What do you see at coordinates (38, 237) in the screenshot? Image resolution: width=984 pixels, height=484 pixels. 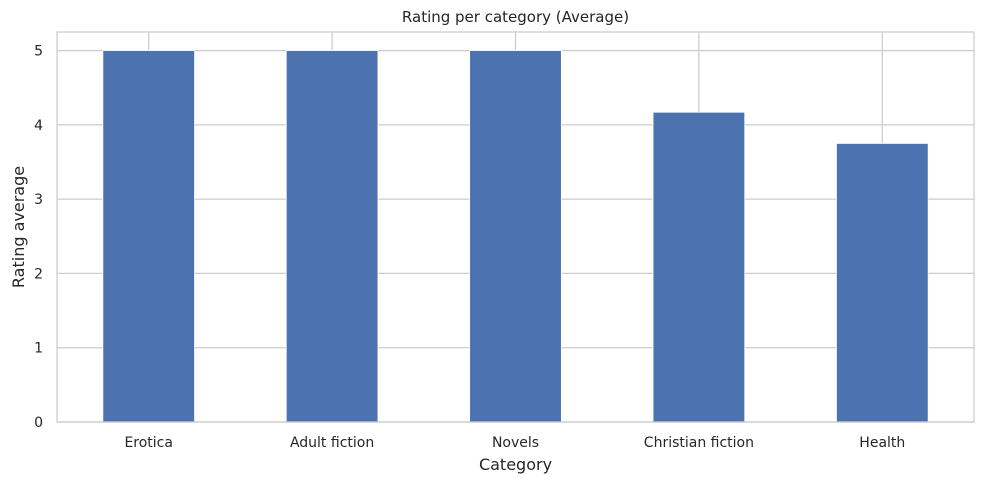 I see `y-tick-labels: 0 1 2 3 4 5` at bounding box center [38, 237].